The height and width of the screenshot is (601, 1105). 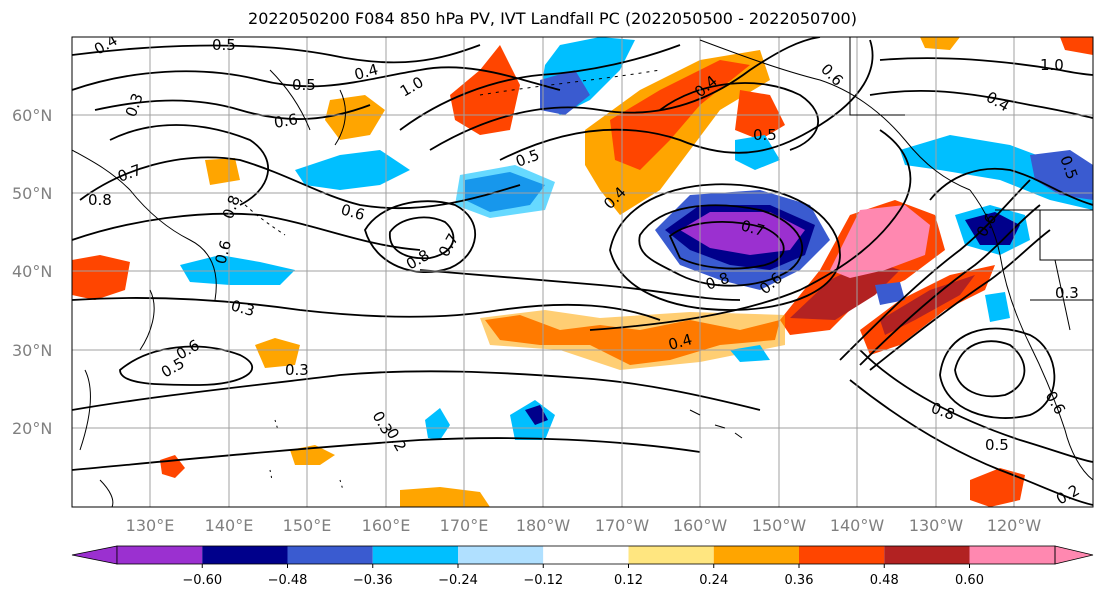 I want to click on lon-tick-label: 140°W, so click(x=857, y=525).